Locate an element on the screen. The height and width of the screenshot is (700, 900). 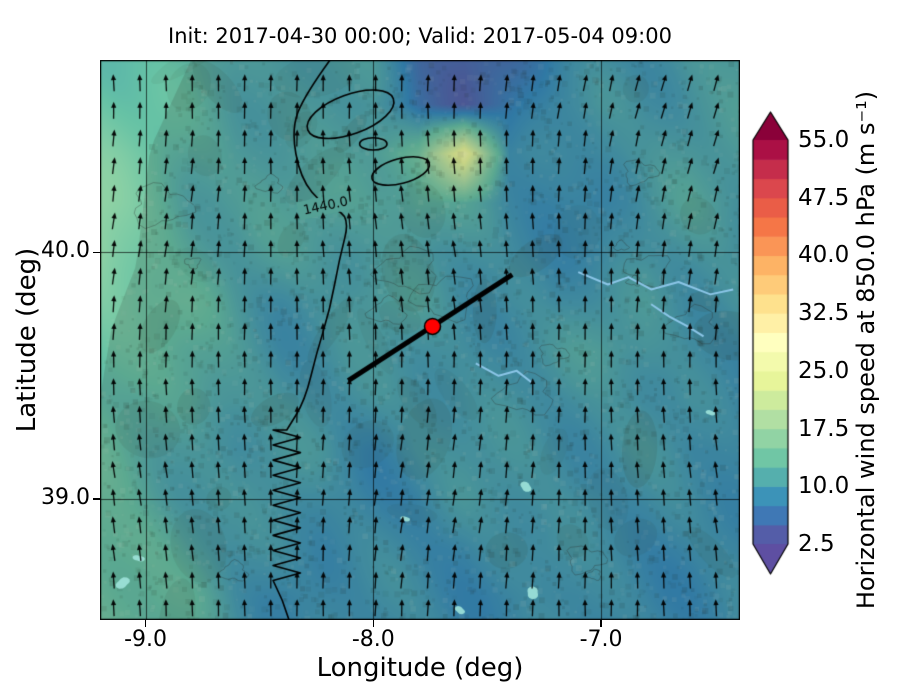
colorbar-tick-label: 32.5 is located at coordinates (824, 313).